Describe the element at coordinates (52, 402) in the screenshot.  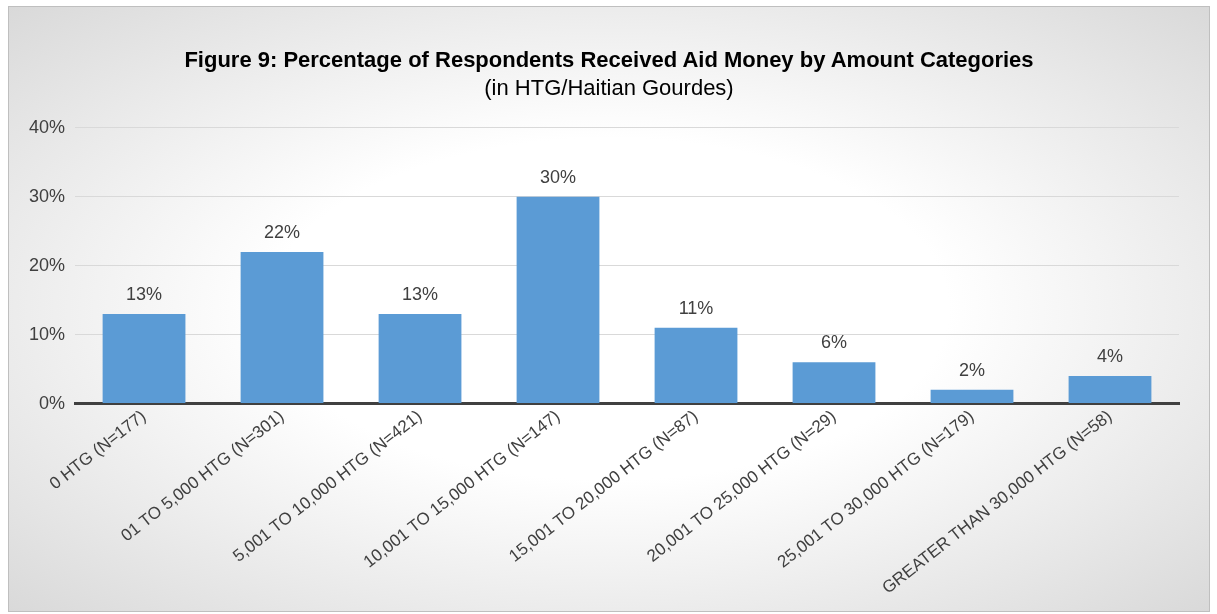
I see `y-tick-label: 0%` at that location.